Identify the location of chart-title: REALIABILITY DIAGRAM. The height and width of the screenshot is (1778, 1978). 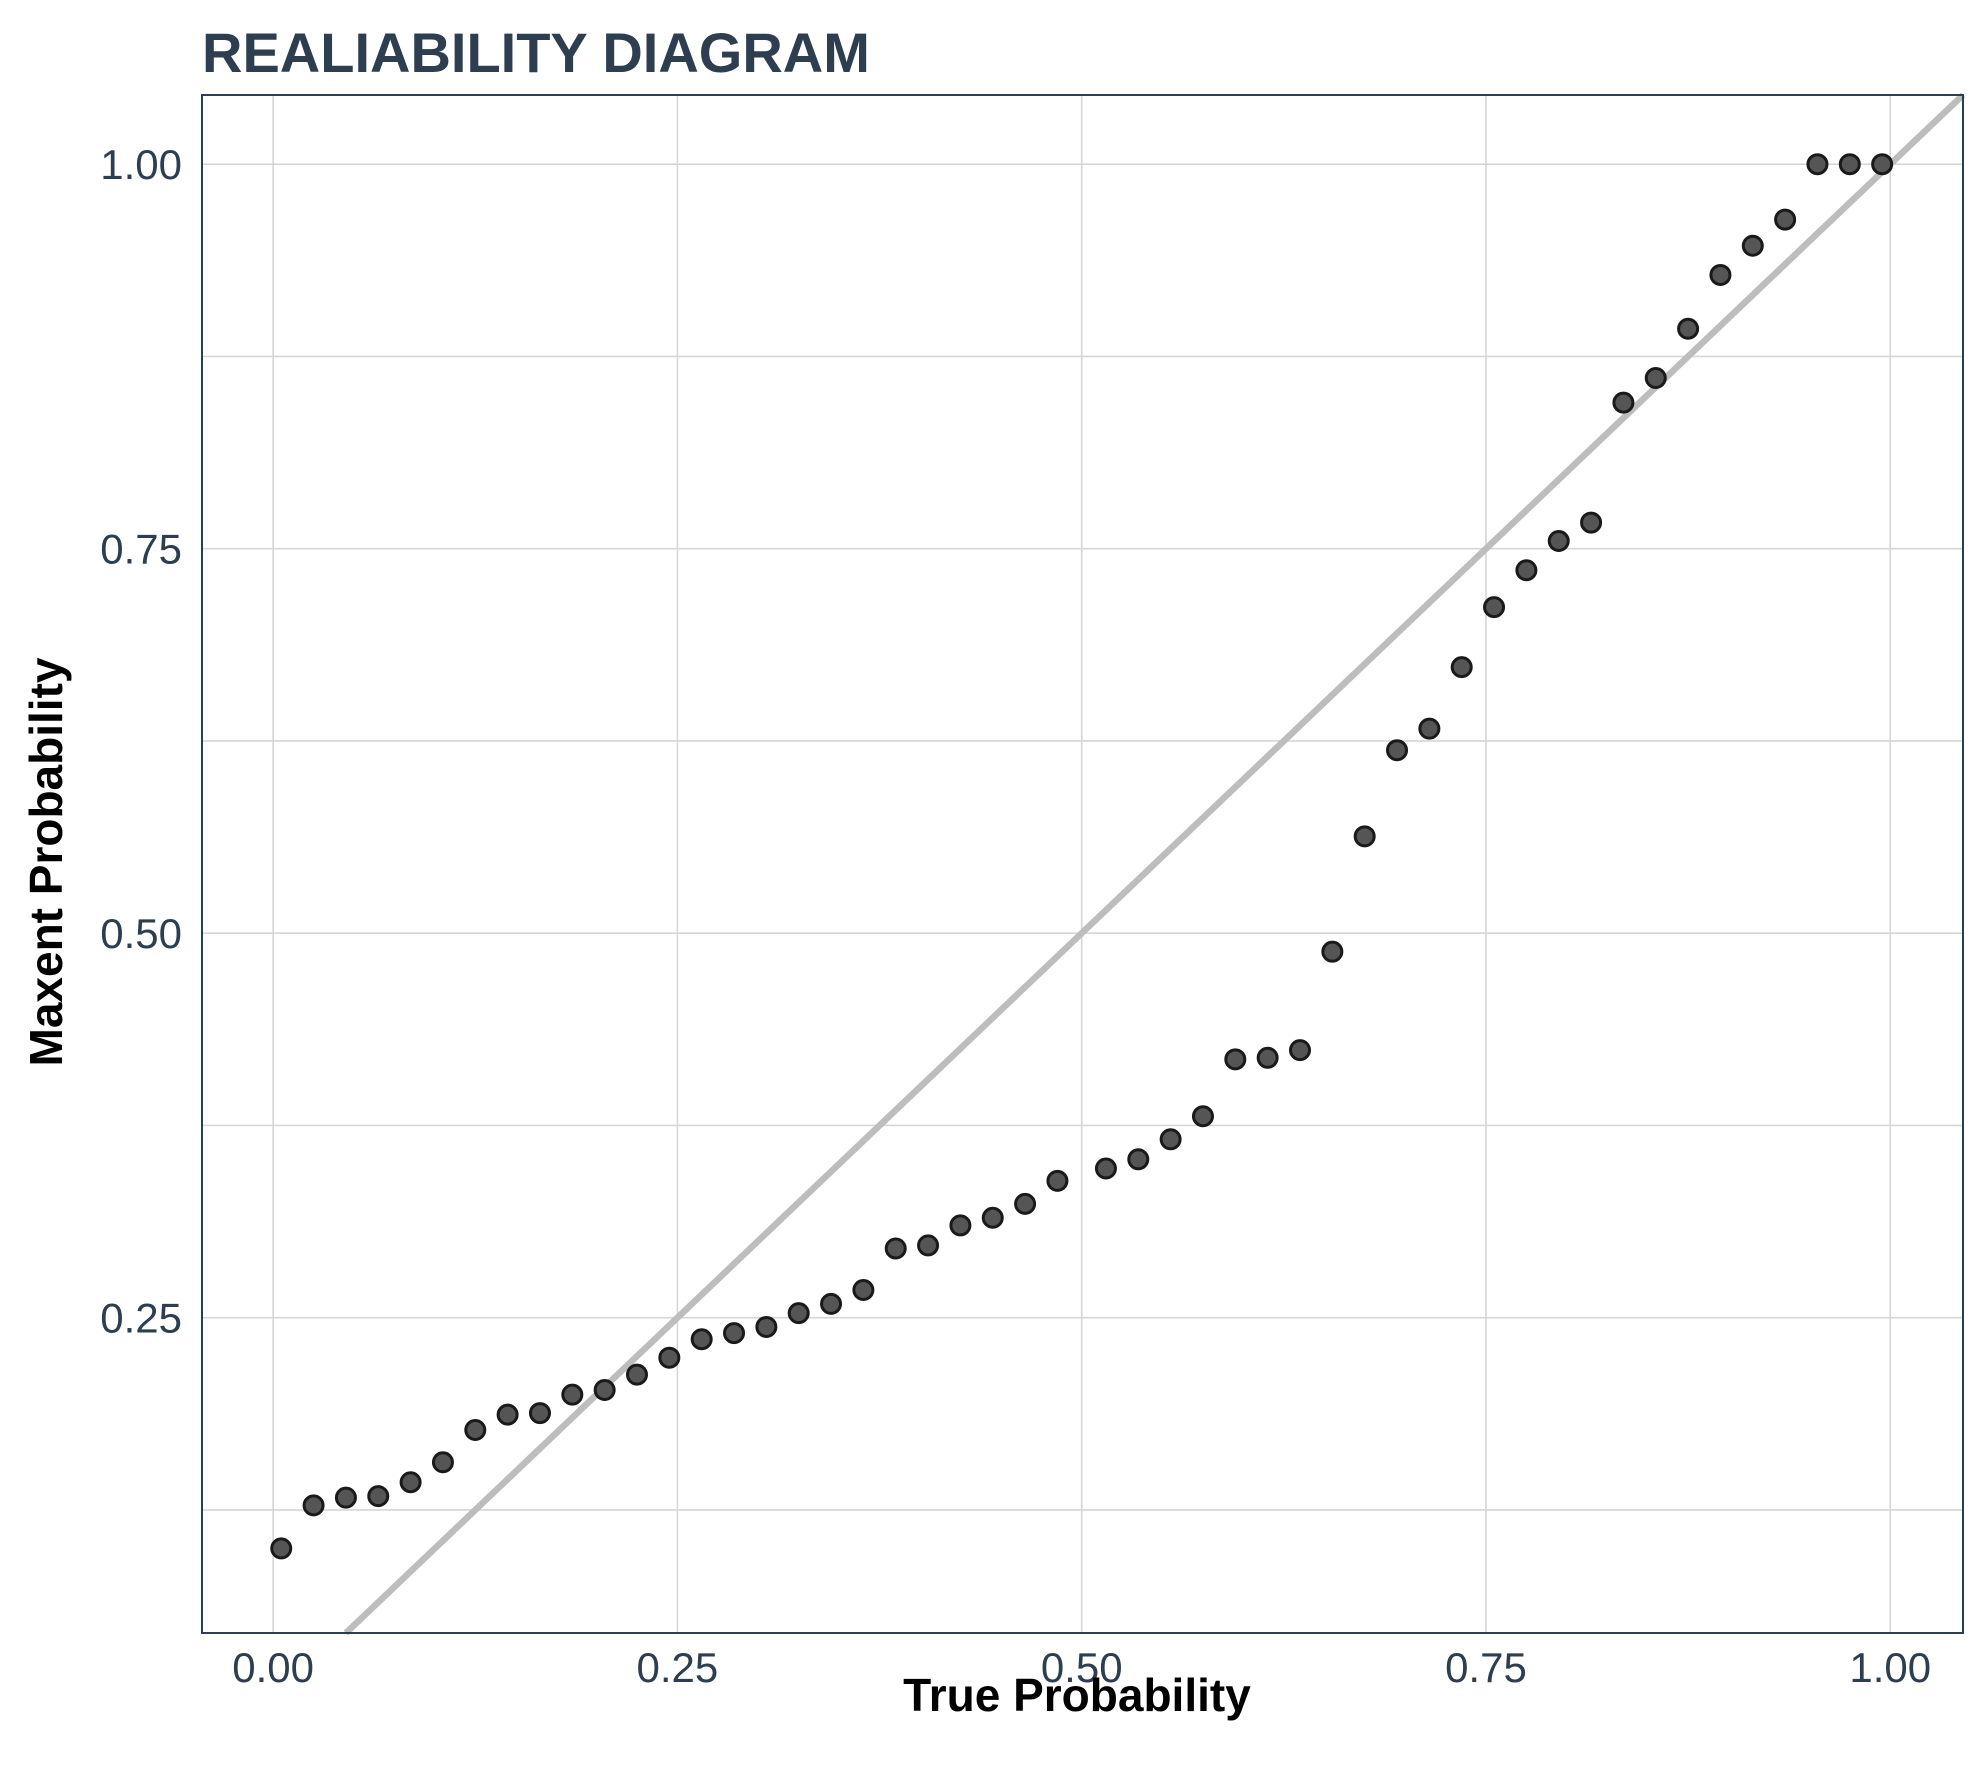
(536, 52).